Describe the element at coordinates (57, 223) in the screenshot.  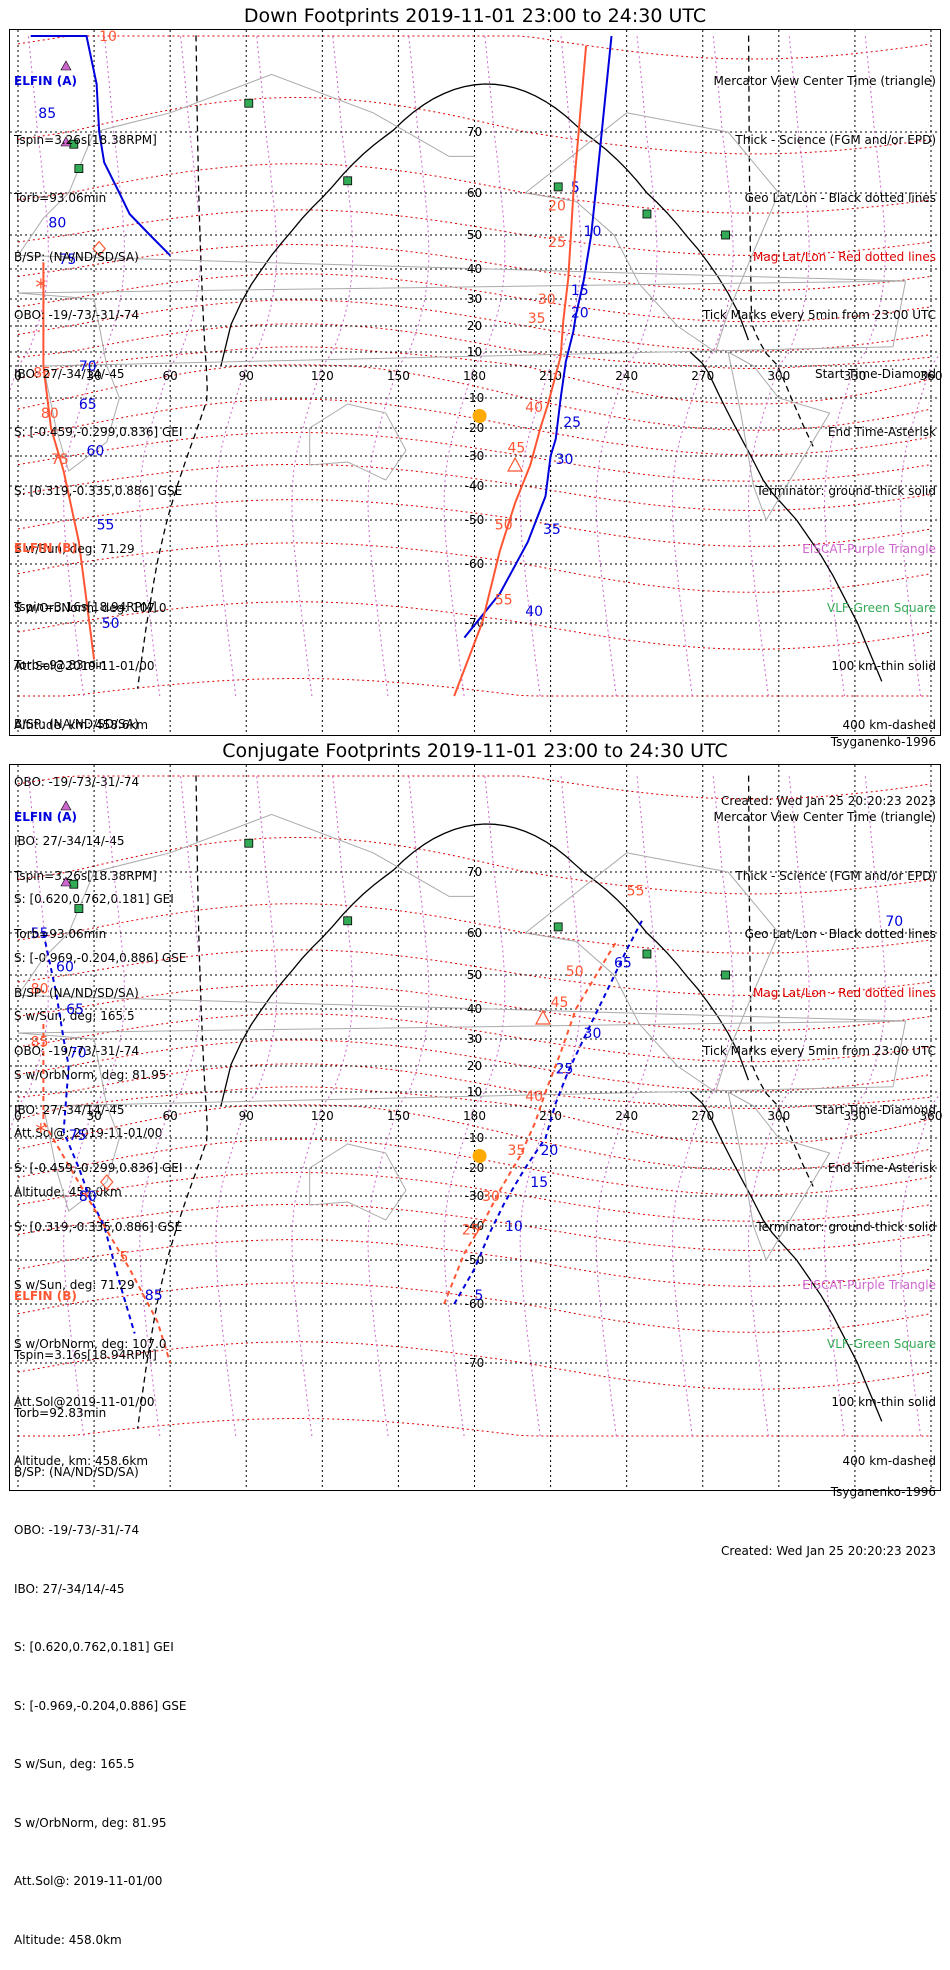
I see `elfin-a-time-tick: 80` at that location.